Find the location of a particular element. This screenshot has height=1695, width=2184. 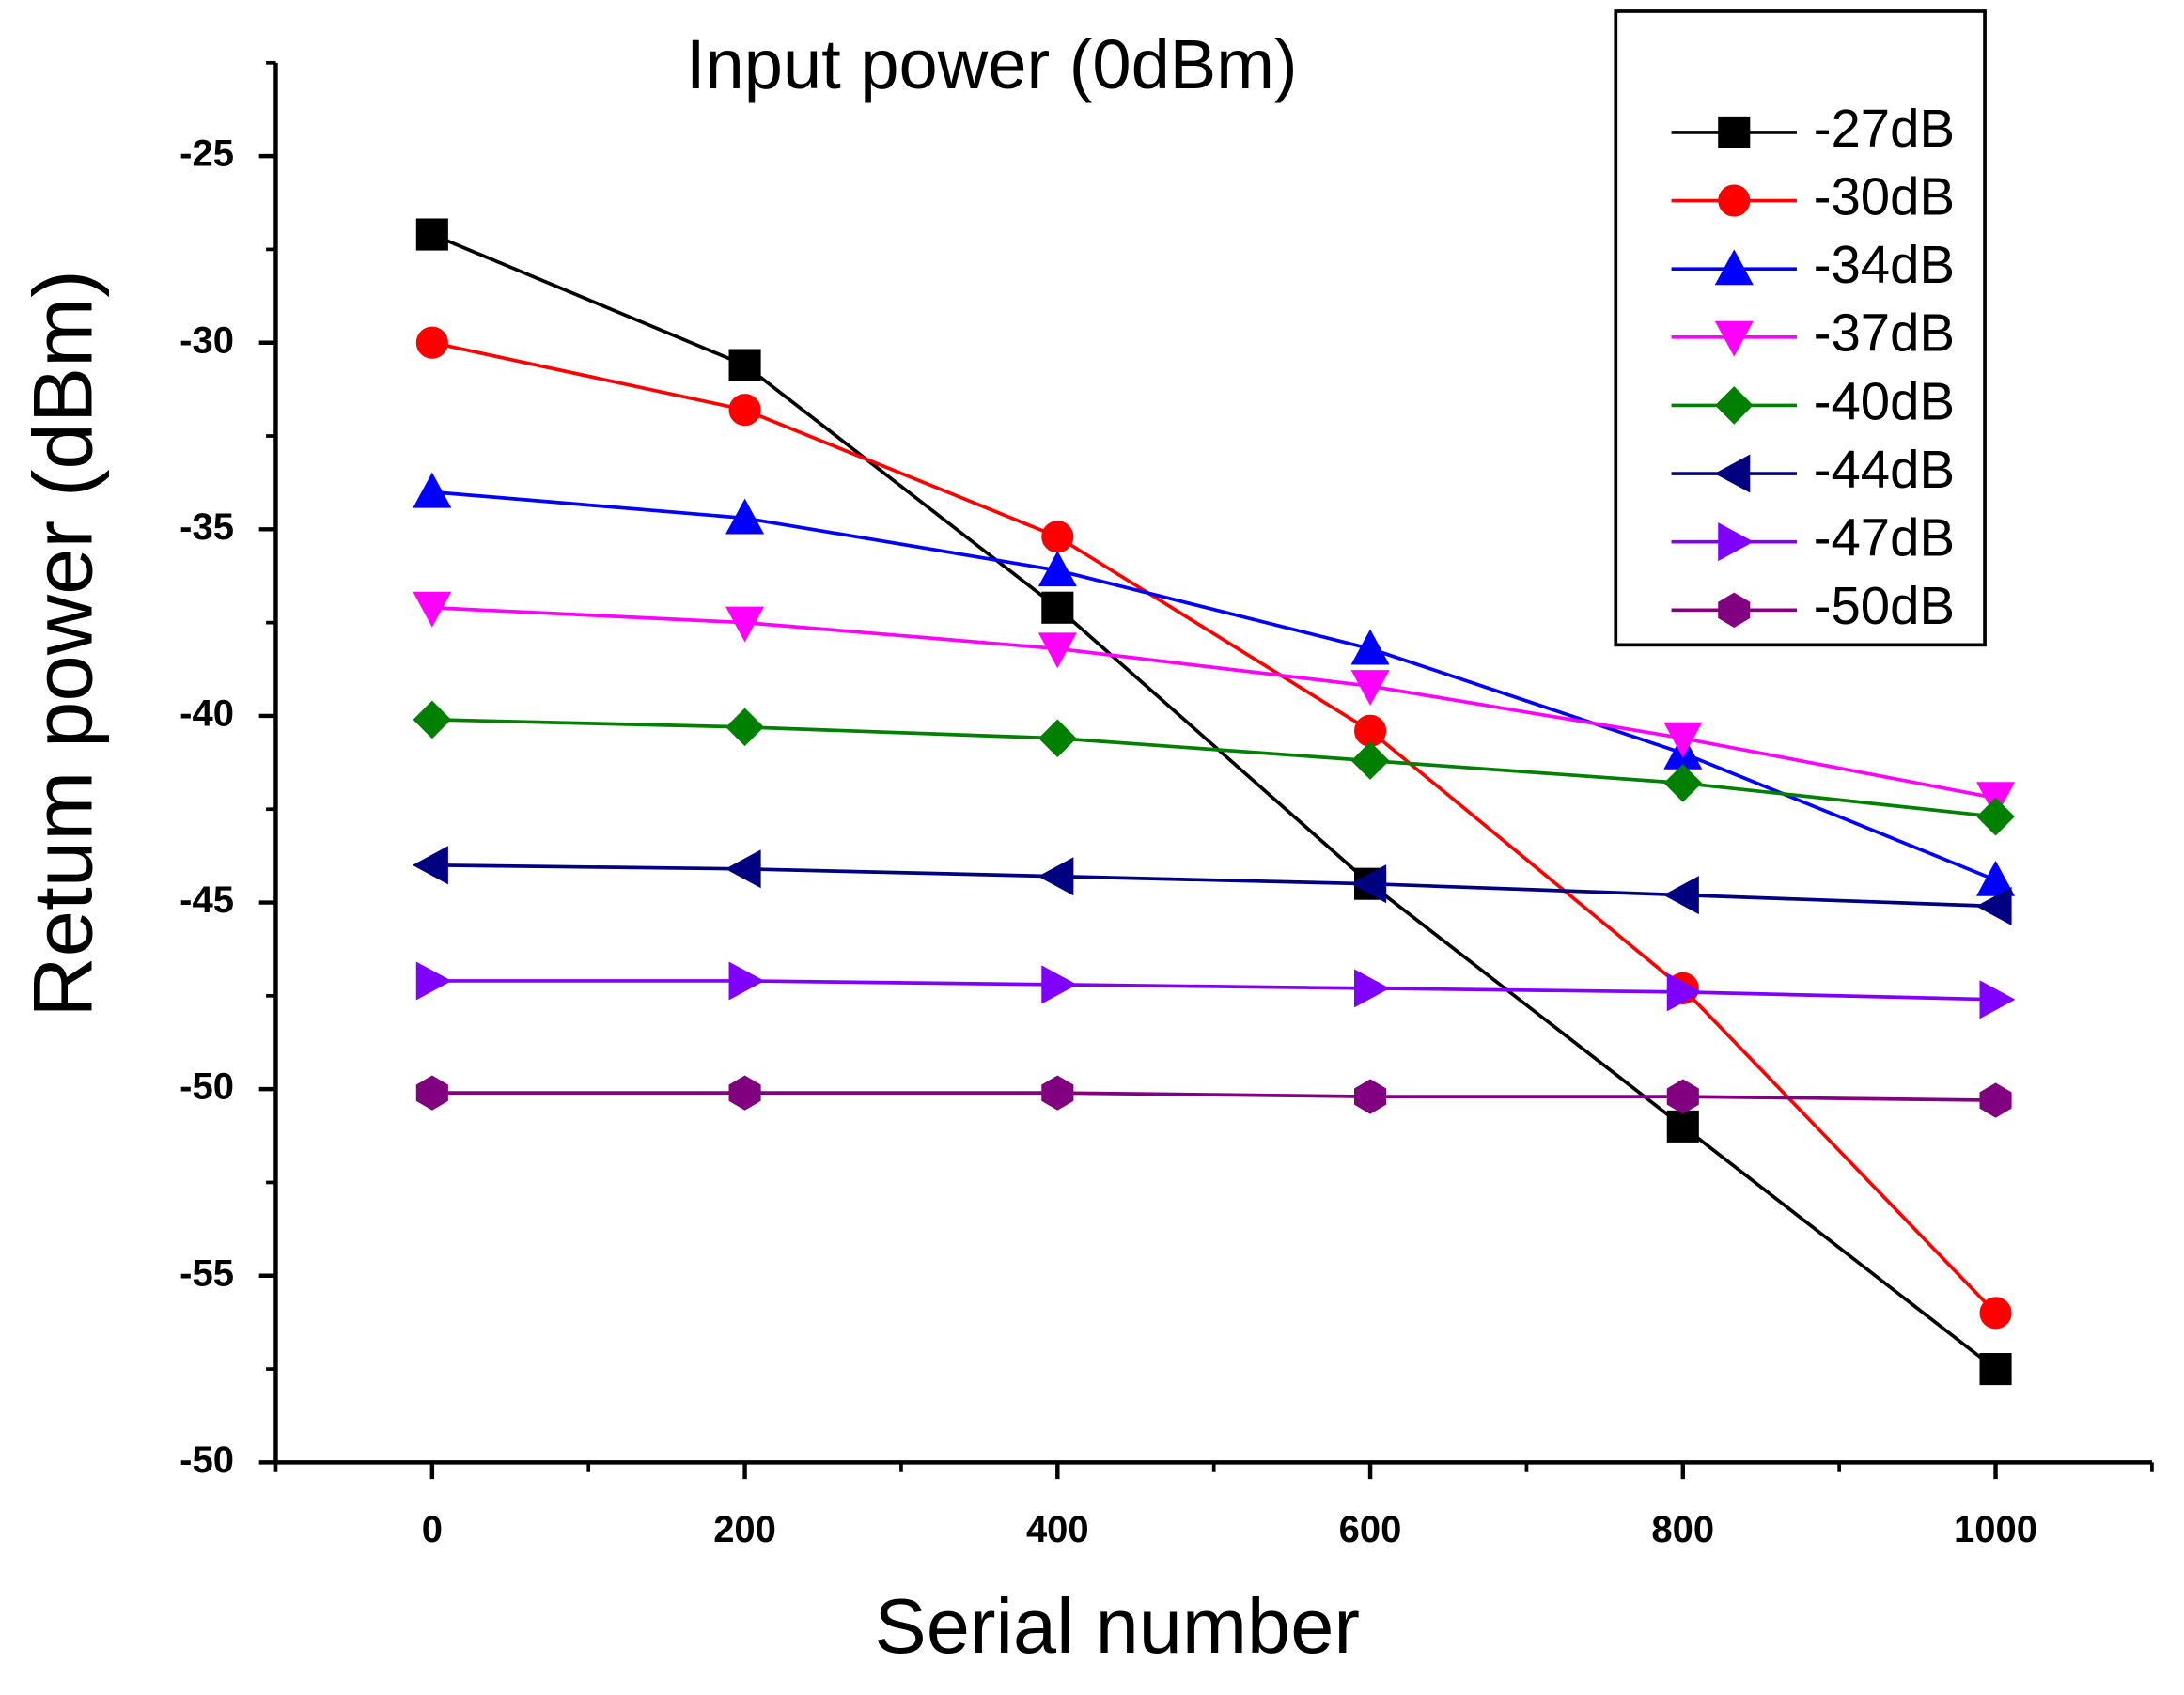

y-tick-label: -35 is located at coordinates (206, 527).